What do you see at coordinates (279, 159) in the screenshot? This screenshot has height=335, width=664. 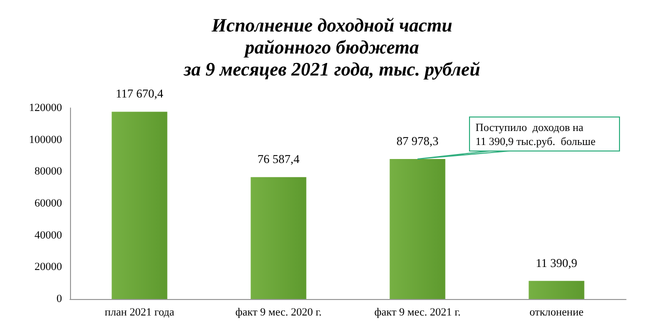 I see `data-label: 76 587,4` at bounding box center [279, 159].